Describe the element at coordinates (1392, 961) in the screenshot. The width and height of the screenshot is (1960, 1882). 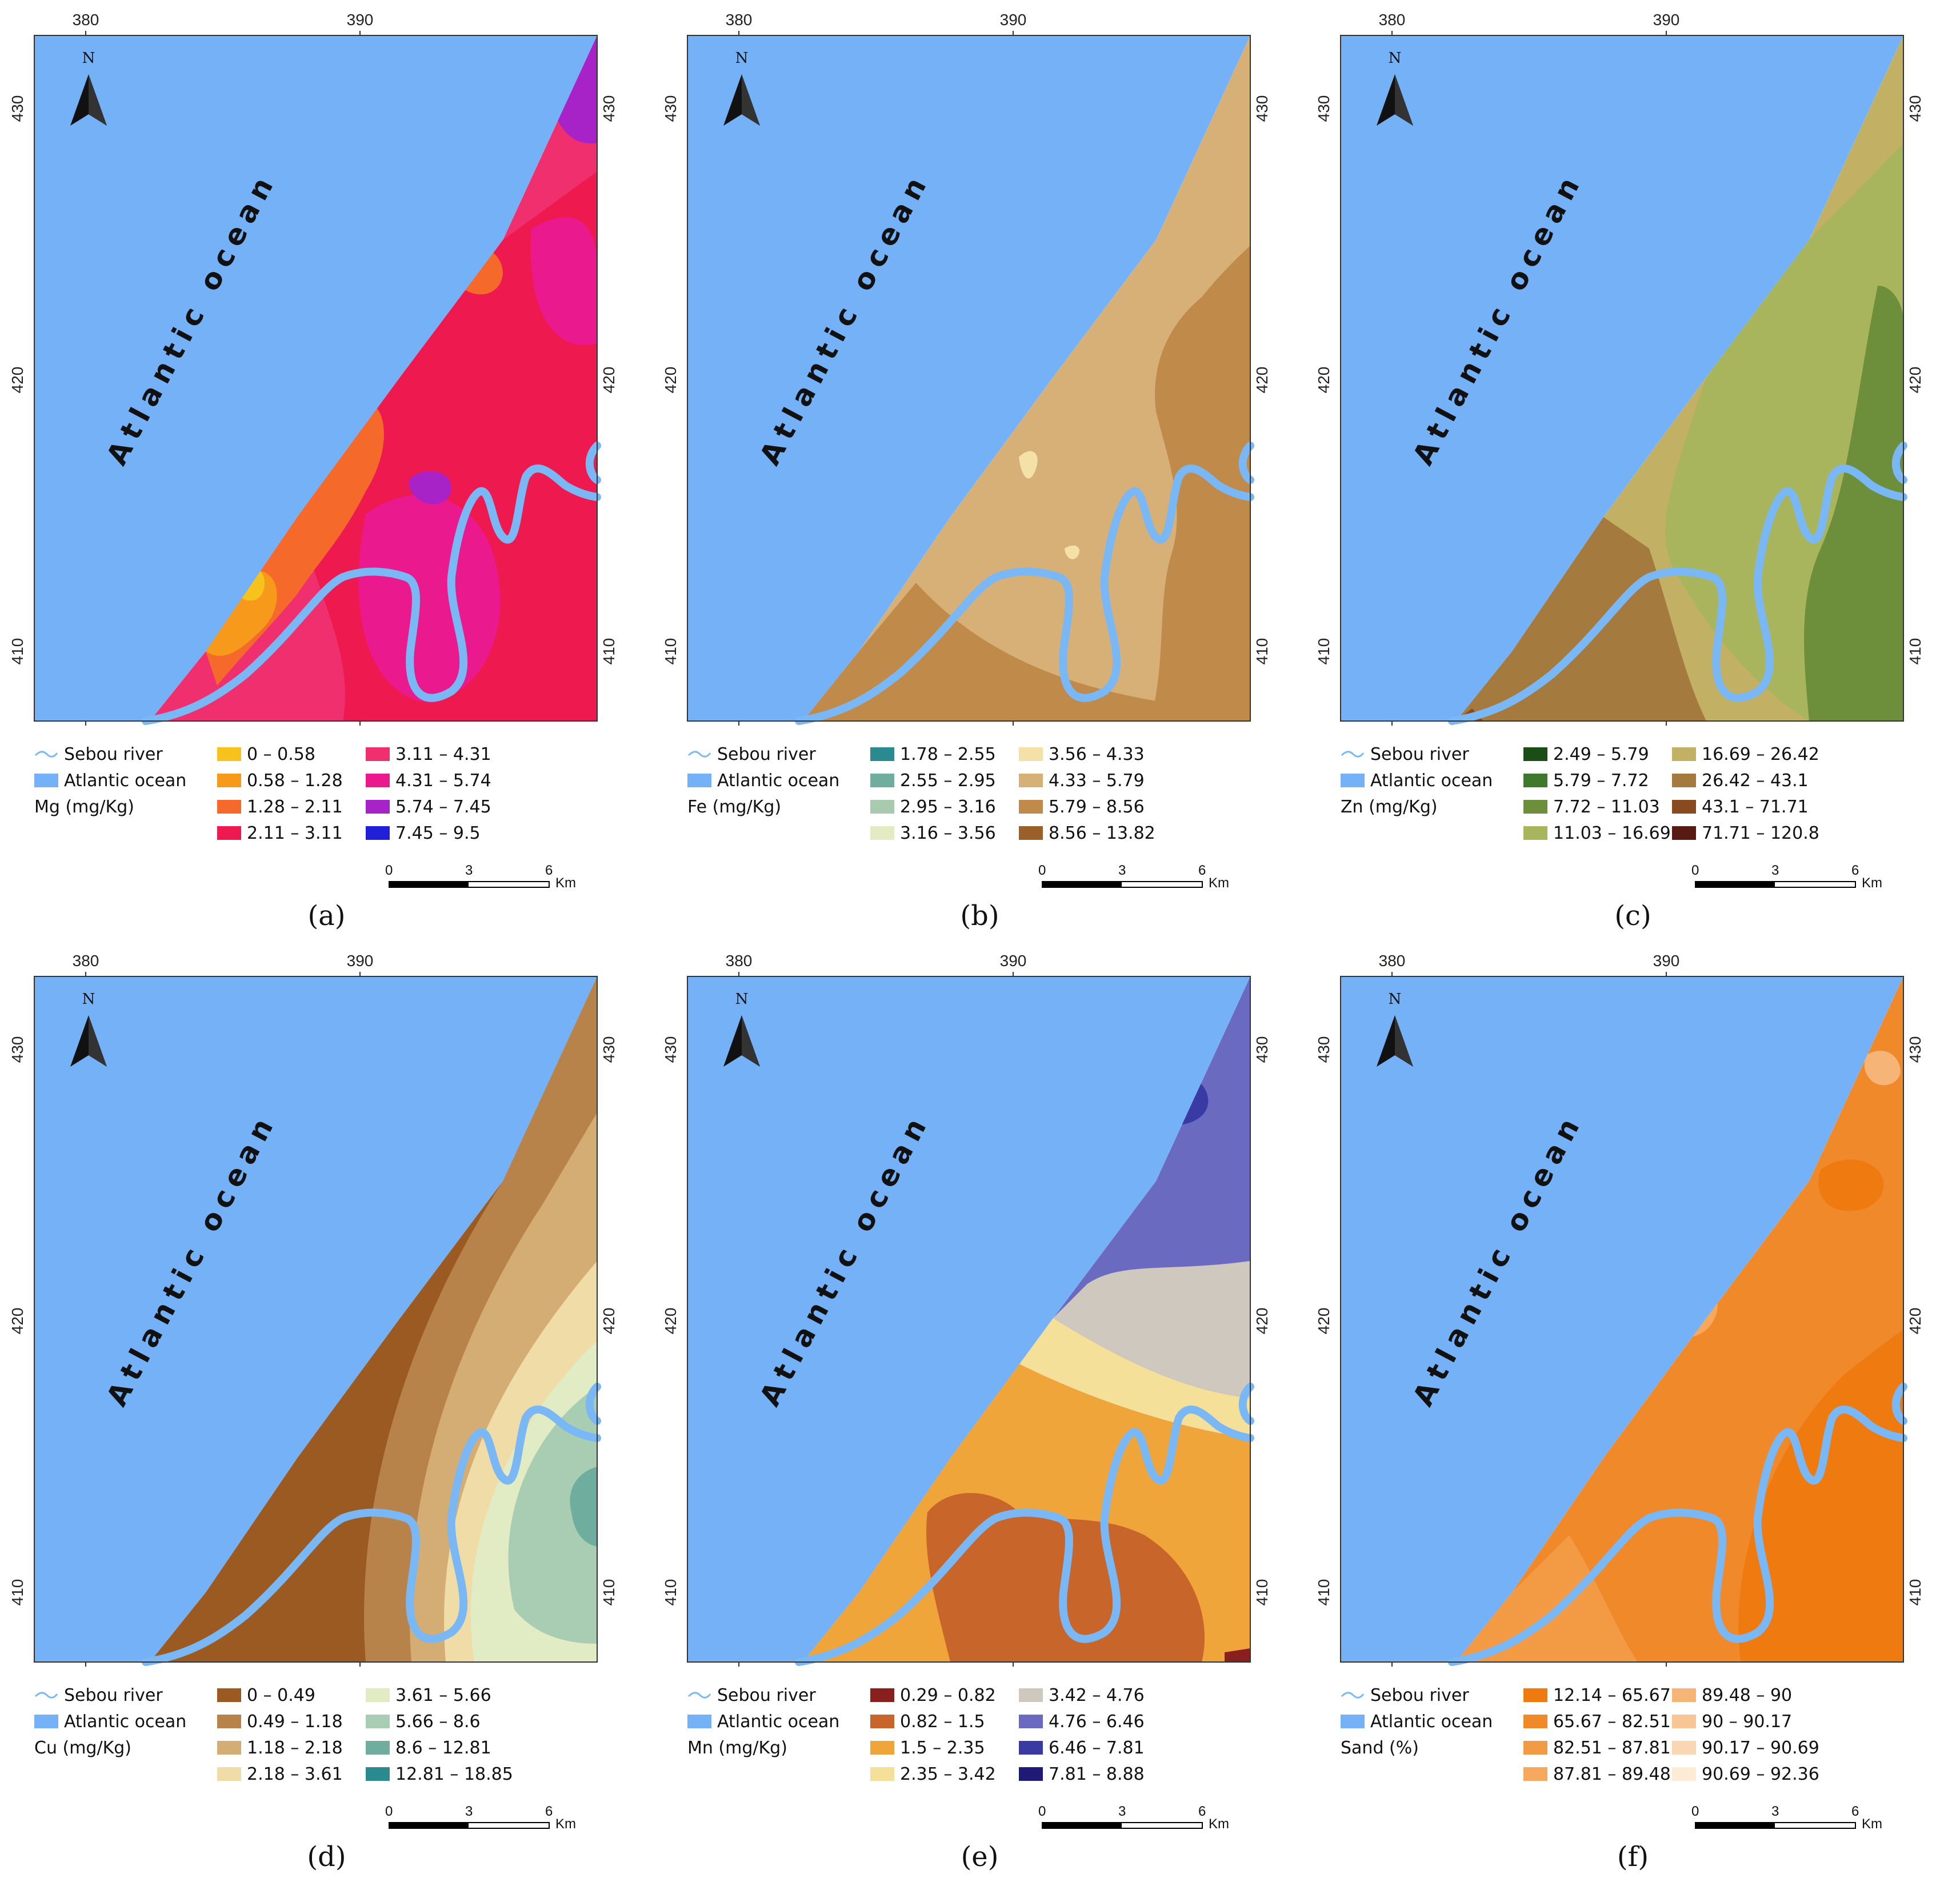
I see `x-tick-label: 380` at that location.